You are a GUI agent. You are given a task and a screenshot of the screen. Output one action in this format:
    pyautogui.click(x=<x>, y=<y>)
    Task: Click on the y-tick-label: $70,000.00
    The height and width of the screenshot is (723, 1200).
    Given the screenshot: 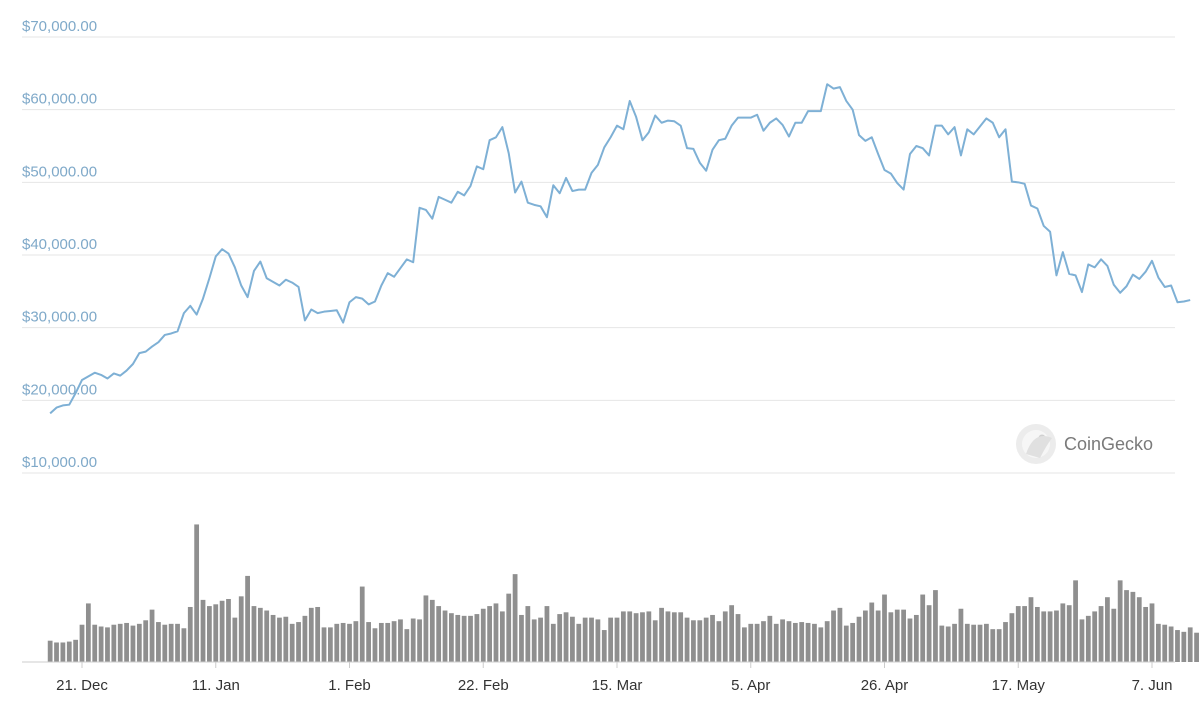 What is the action you would take?
    pyautogui.click(x=59, y=26)
    